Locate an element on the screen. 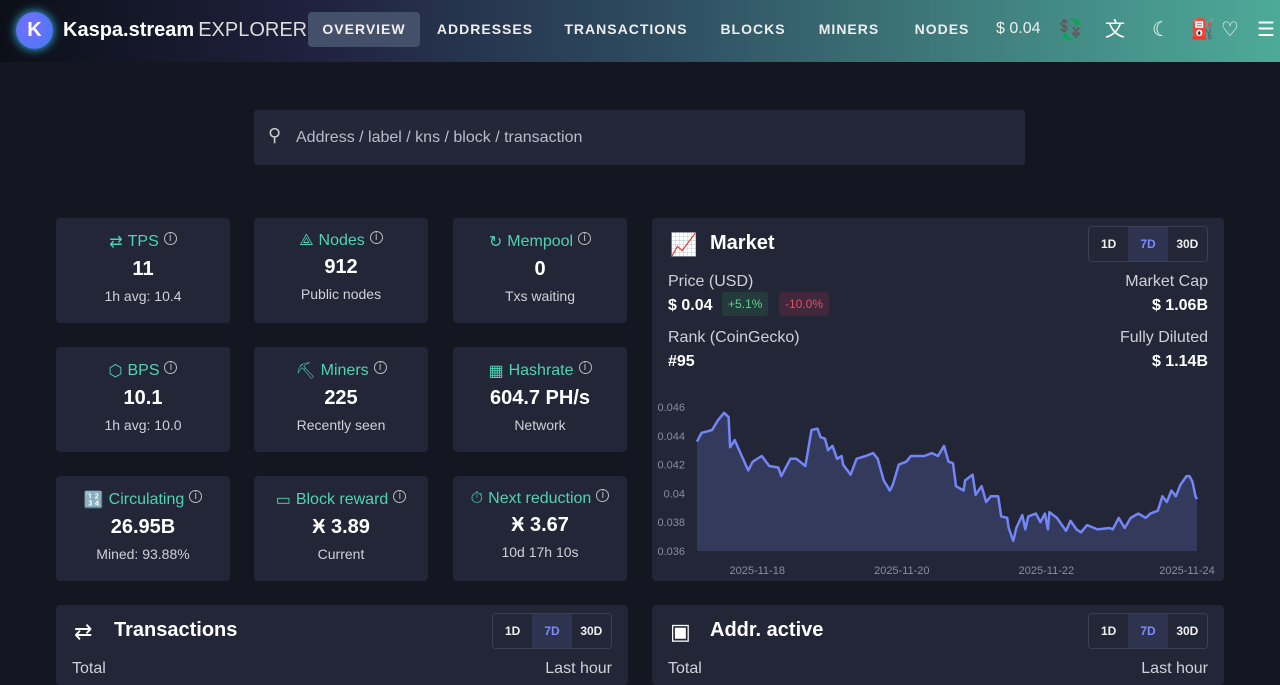  cube-icon: ⬡ is located at coordinates (115, 371).